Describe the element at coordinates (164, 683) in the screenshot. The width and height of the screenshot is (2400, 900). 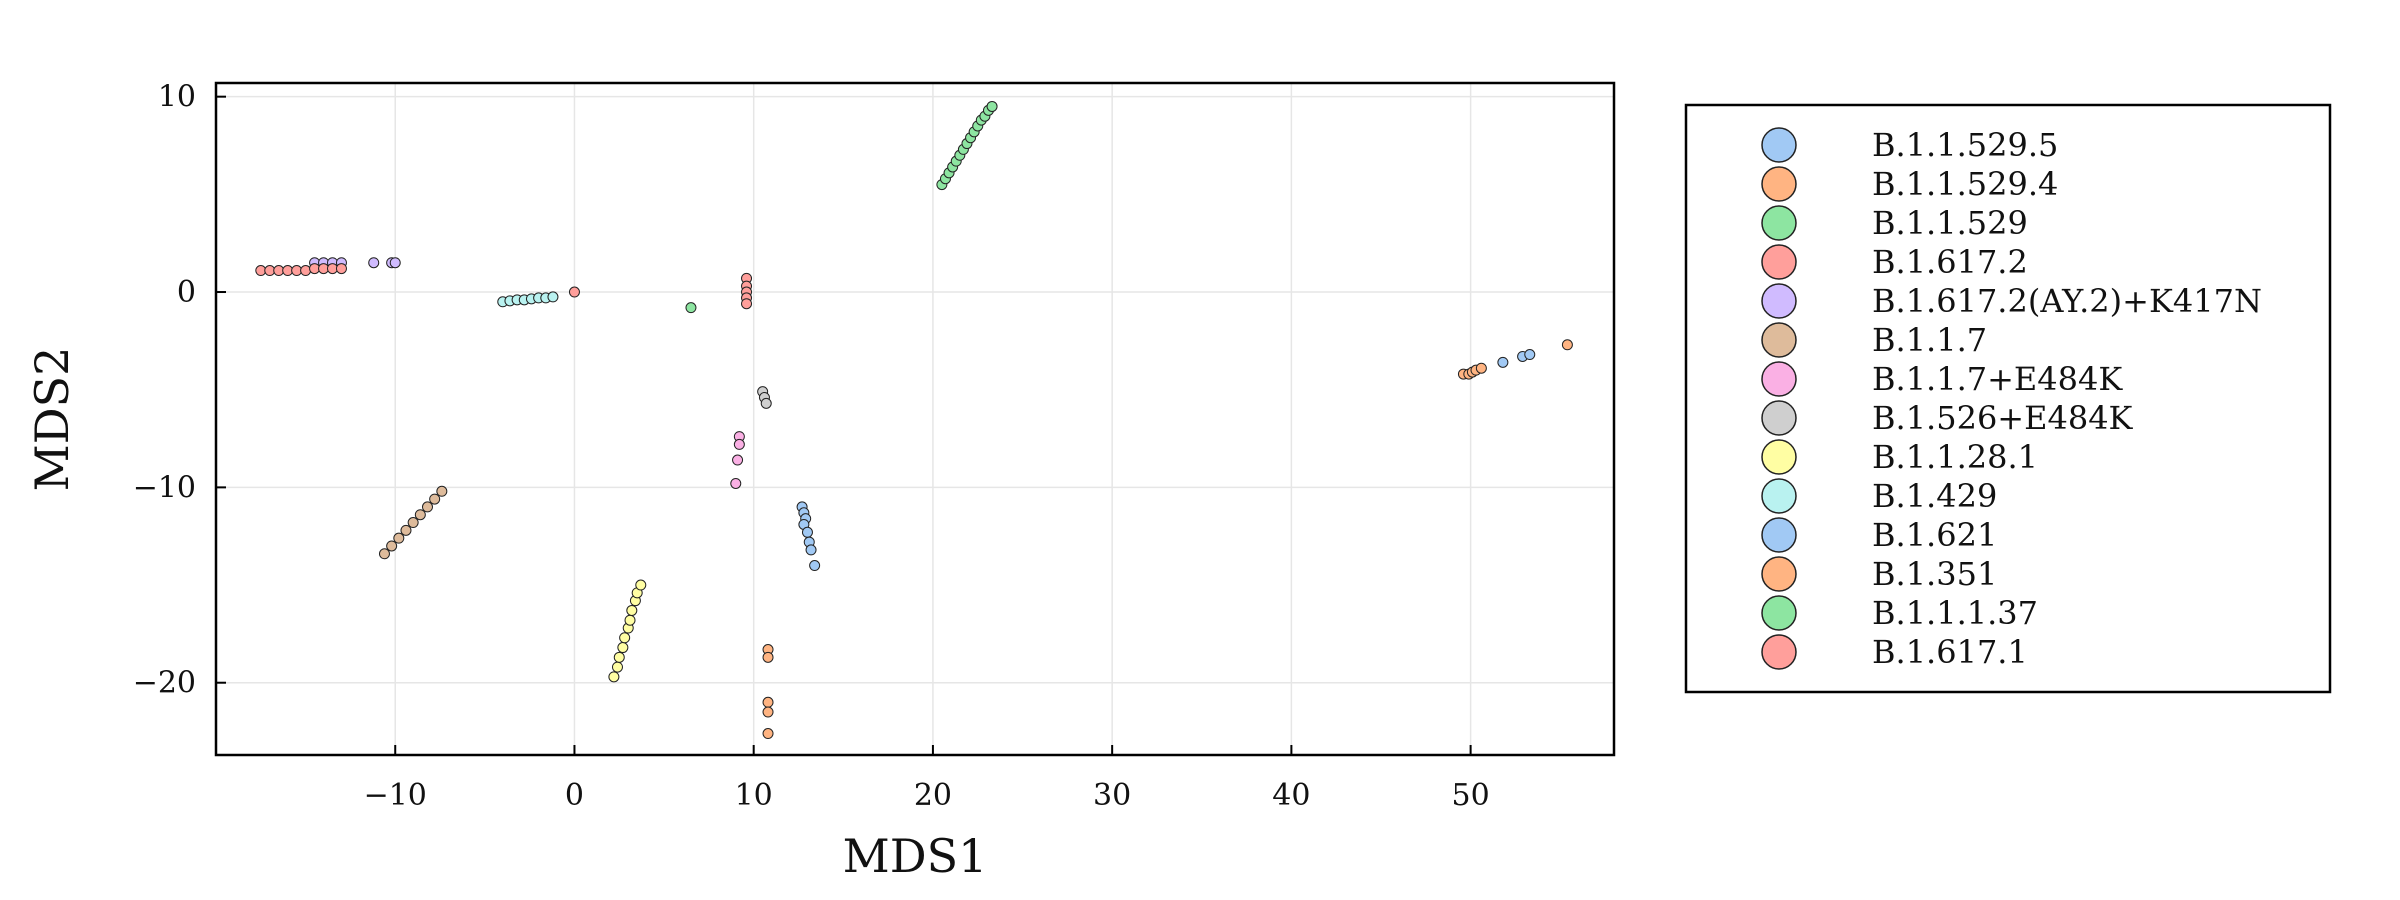
I see `y-tick-label: −20` at that location.